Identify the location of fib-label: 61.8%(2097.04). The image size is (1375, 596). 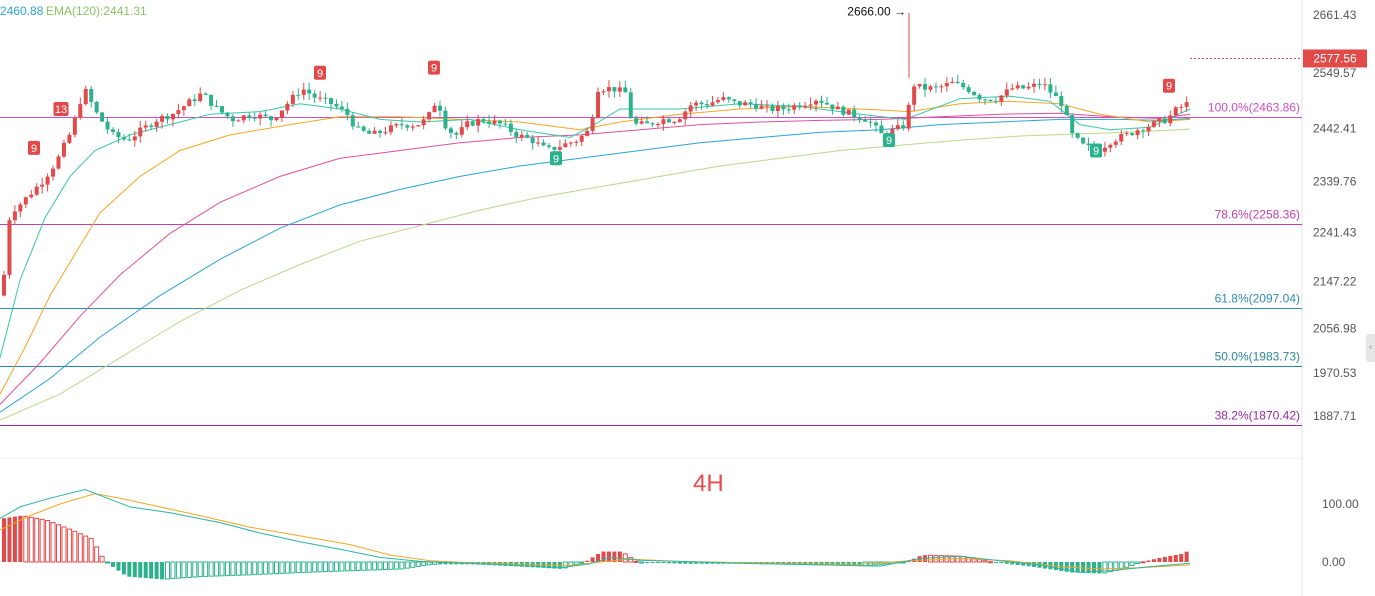
(1257, 299).